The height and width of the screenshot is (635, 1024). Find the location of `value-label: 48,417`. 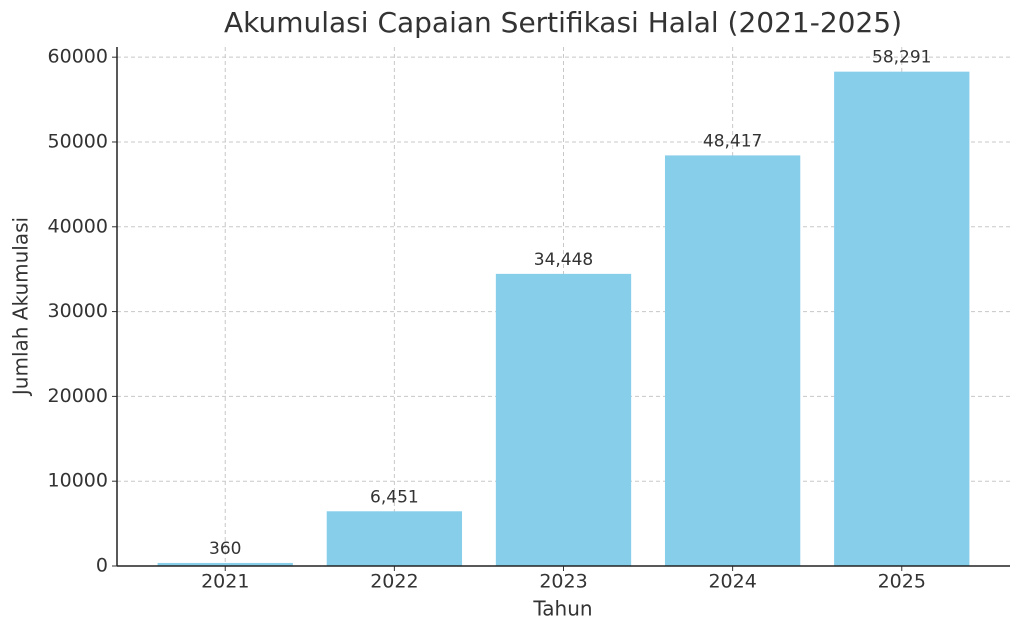

value-label: 48,417 is located at coordinates (732, 141).